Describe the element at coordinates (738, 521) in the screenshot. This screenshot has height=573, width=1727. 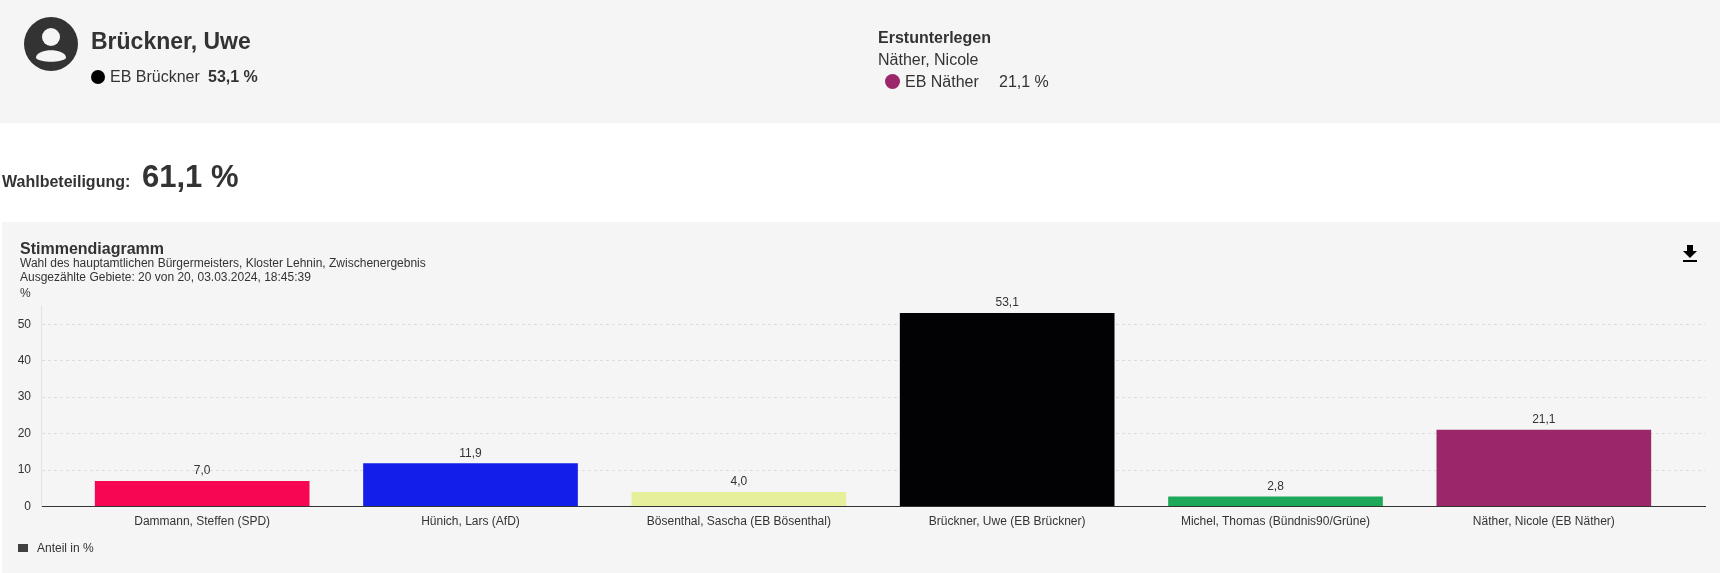
I see `x-tick-label: Bösenthal, Sascha (EB Bösenthal)` at that location.